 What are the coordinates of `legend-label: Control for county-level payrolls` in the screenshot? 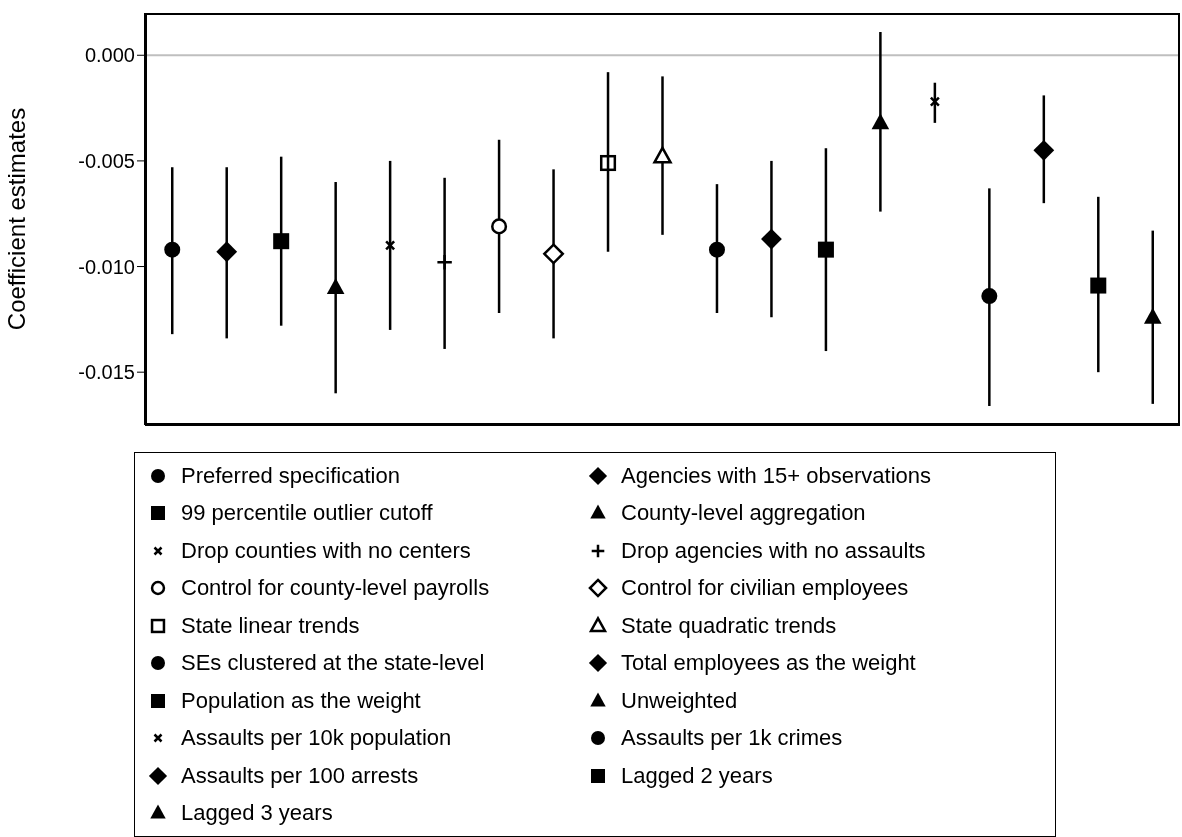 It's located at (335, 588).